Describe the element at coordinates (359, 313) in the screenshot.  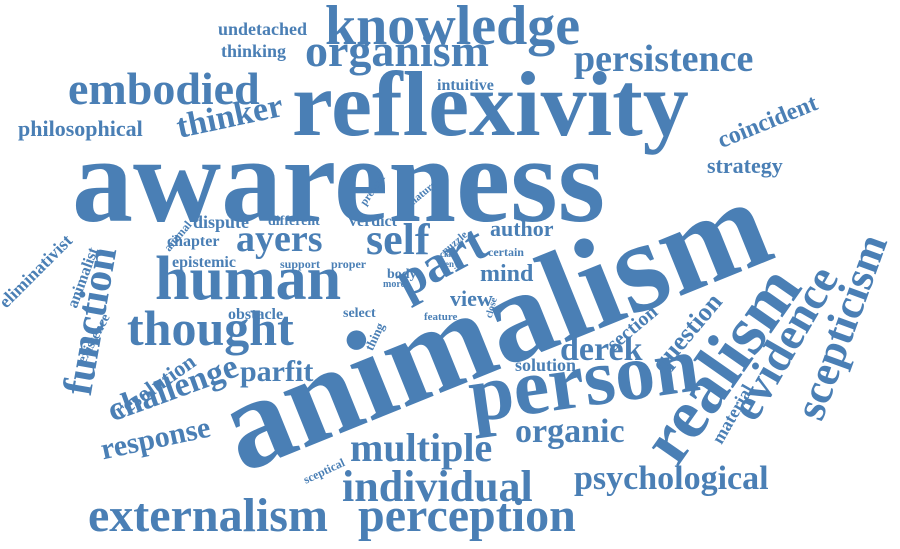
I see `word: select` at that location.